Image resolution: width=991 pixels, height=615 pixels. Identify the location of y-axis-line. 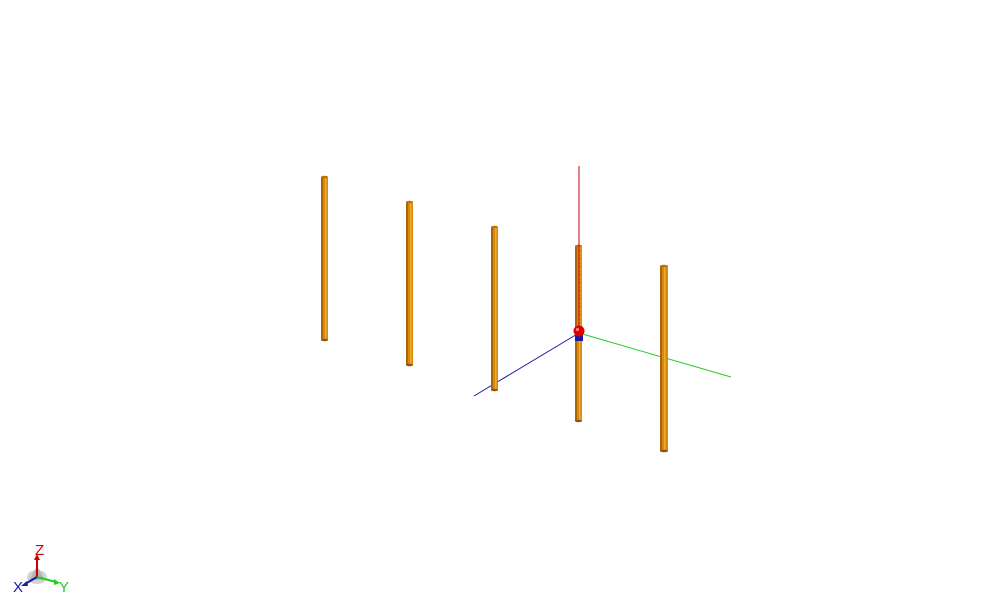
(655, 355).